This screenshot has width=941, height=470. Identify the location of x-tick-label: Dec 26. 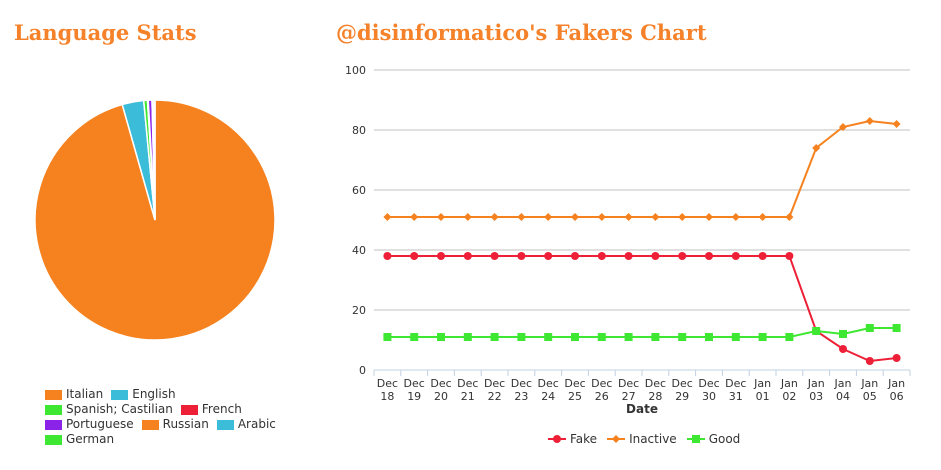
(601, 390).